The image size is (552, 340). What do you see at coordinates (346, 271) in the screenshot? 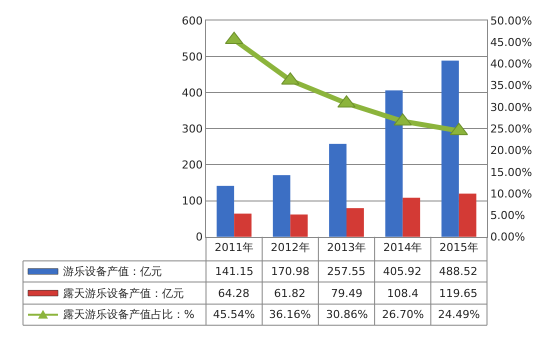
I see `data-label: 257.55` at bounding box center [346, 271].